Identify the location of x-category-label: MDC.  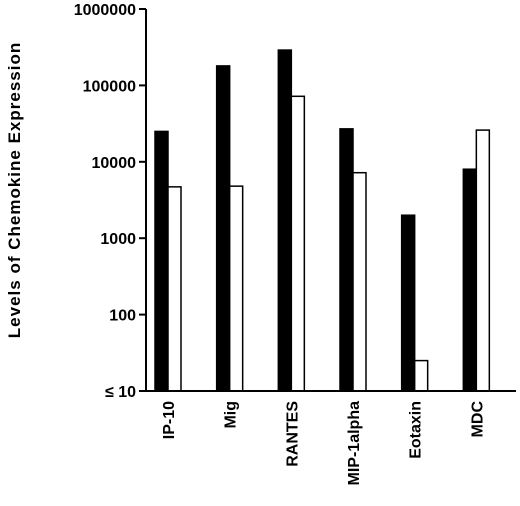
(477, 419).